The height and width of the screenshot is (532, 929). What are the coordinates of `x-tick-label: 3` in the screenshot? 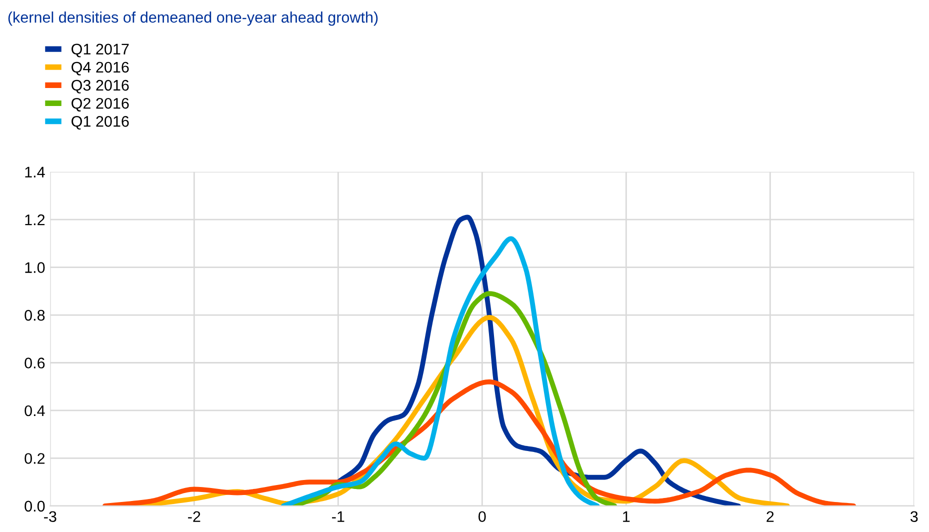 It's located at (914, 516).